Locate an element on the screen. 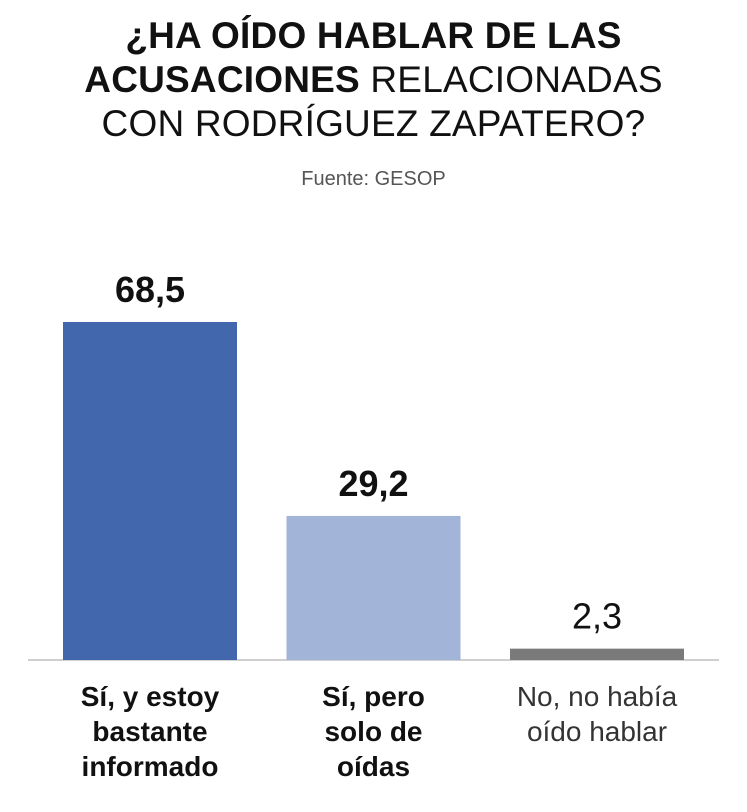 This screenshot has width=747, height=812. chart-source: Fuente: GESOP is located at coordinates (373, 179).